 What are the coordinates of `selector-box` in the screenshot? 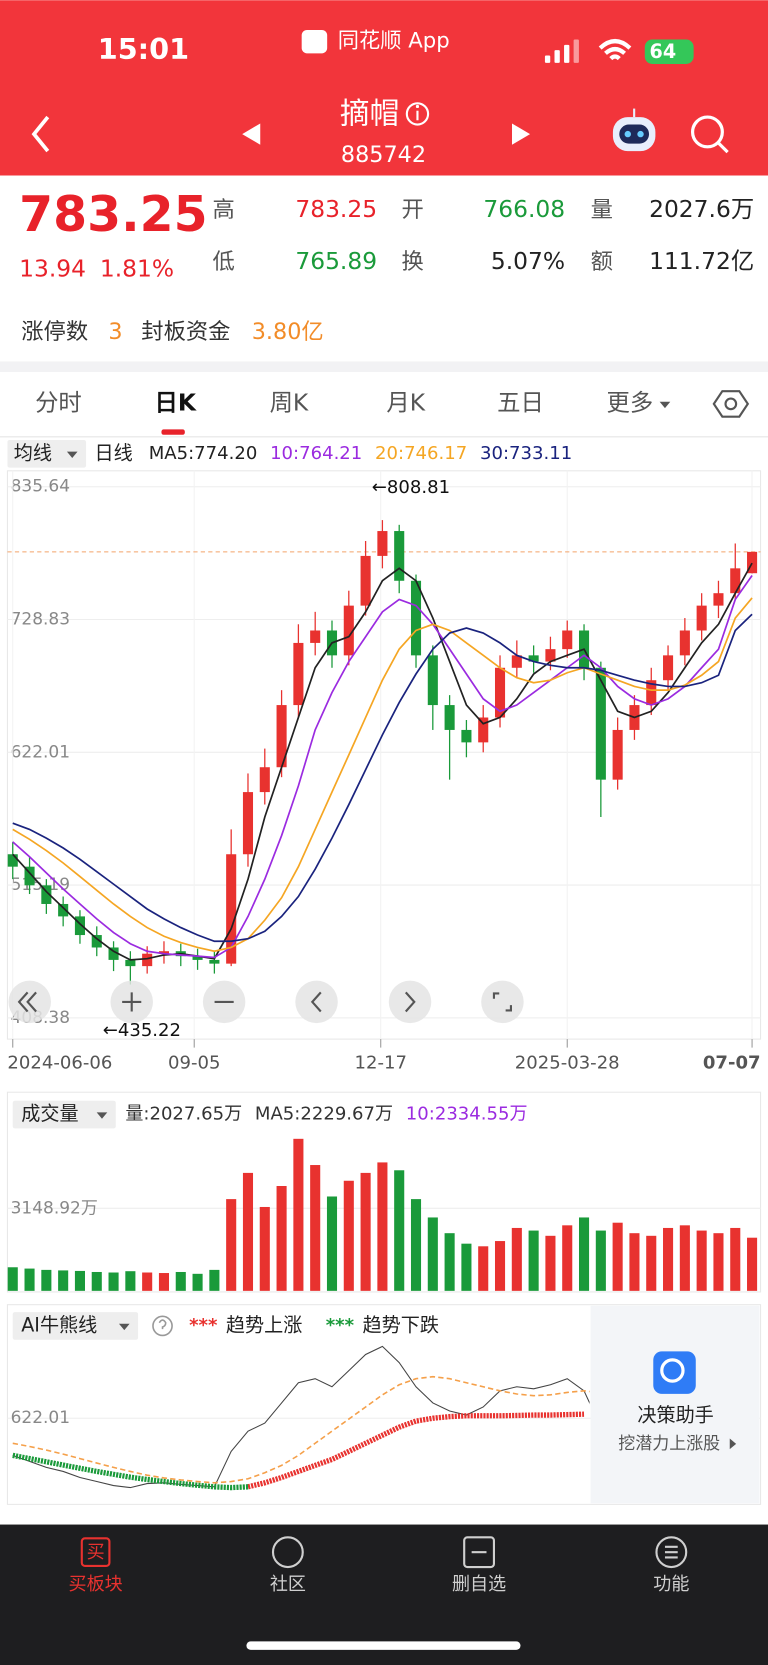 It's located at (47, 454).